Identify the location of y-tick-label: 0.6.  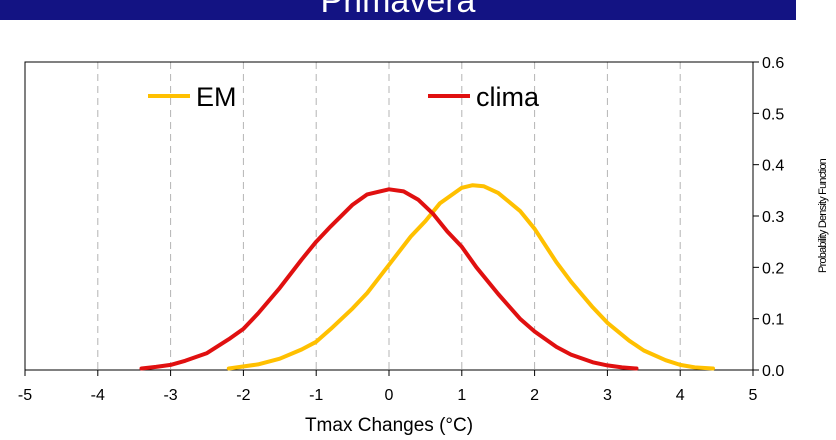
(773, 63).